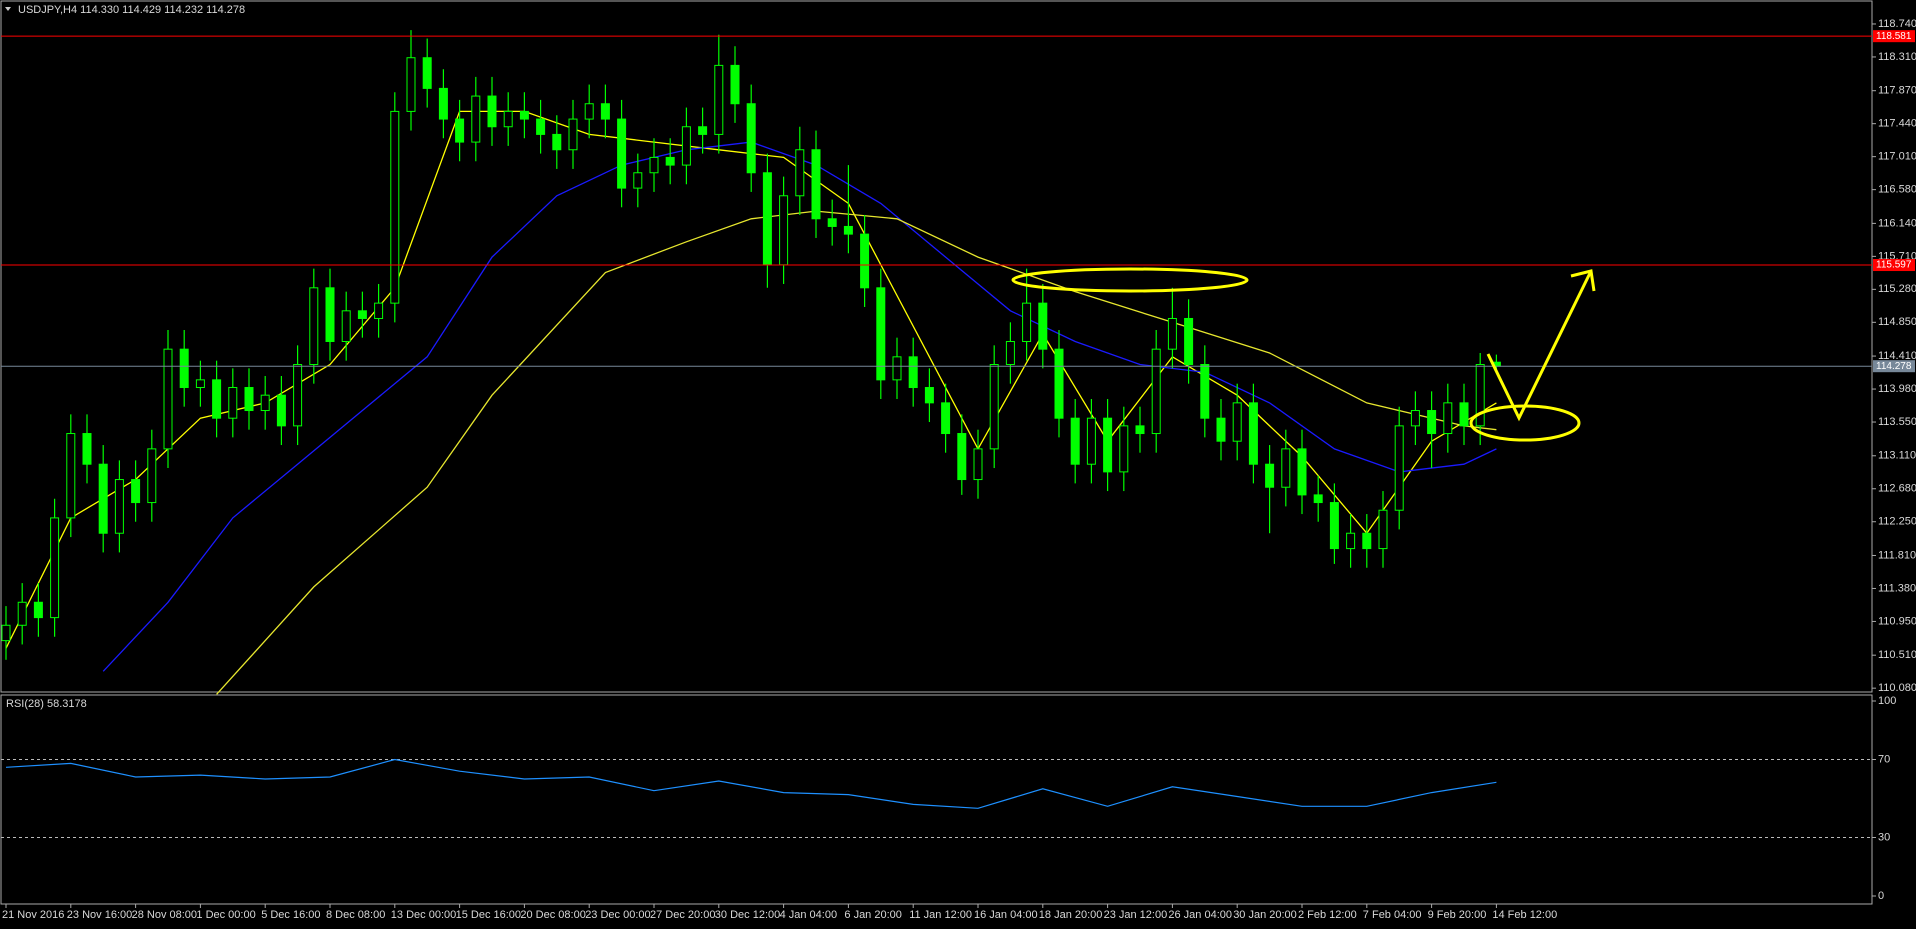  I want to click on y-tick-label: 110.080, so click(1897, 688).